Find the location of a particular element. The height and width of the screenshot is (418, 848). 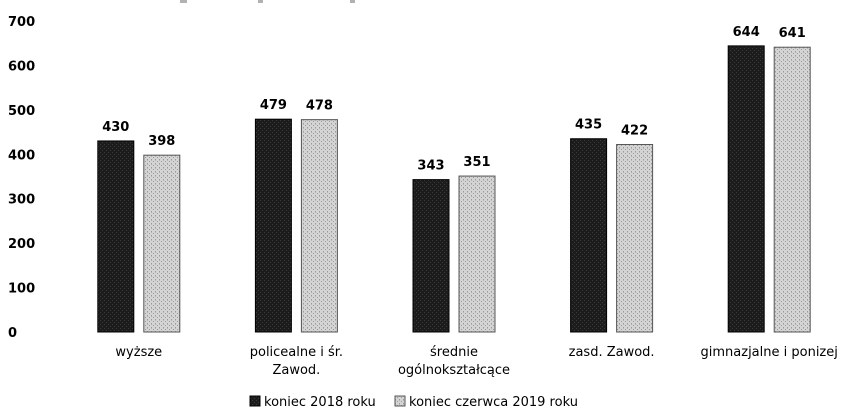

y-tick-label: 200 is located at coordinates (21, 244).